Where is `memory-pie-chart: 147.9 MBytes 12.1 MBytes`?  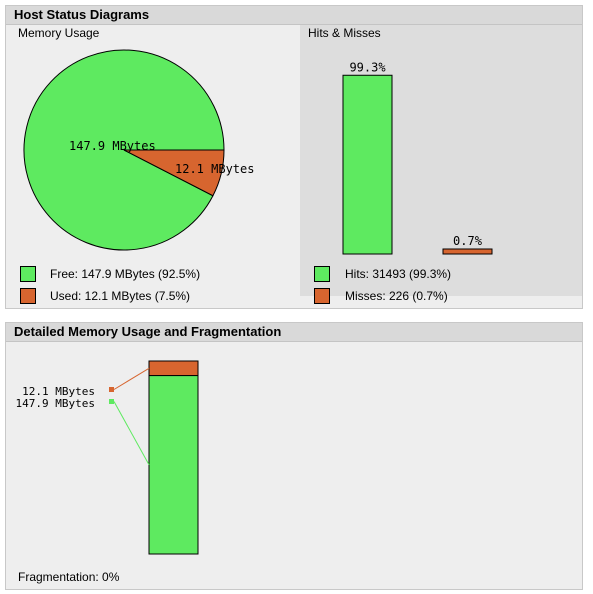 memory-pie-chart: 147.9 MBytes 12.1 MBytes is located at coordinates (138, 150).